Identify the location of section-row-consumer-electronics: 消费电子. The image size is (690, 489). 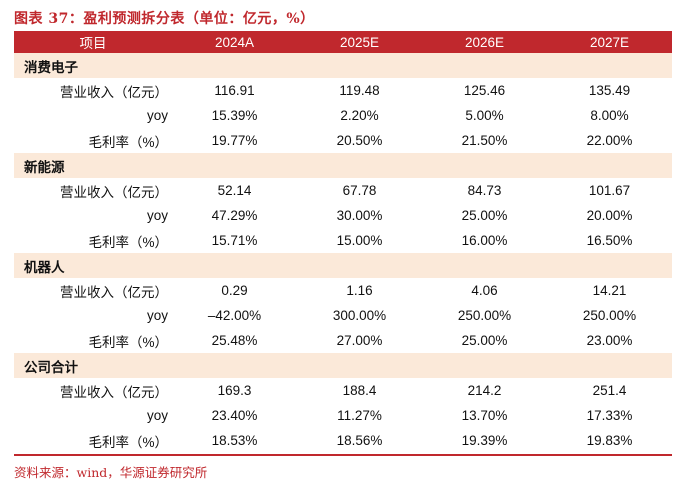
(343, 65).